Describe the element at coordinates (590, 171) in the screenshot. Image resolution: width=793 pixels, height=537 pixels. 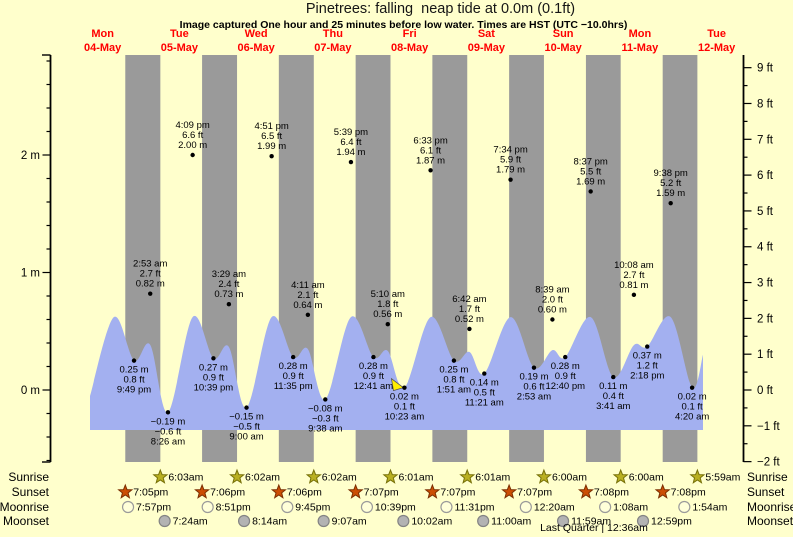
I see `tide-event-label: 5.5 ft` at that location.